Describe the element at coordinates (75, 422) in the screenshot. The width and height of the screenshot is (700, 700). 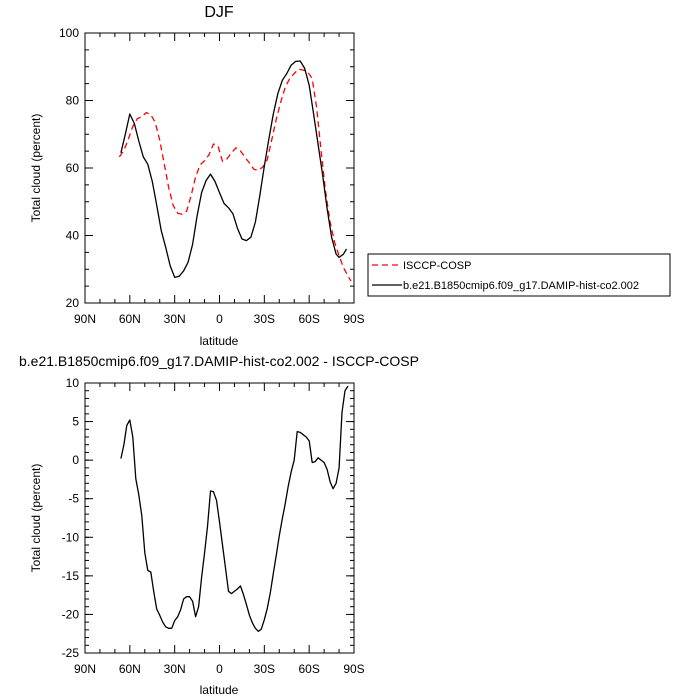
I see `y-tick-label: 5` at that location.